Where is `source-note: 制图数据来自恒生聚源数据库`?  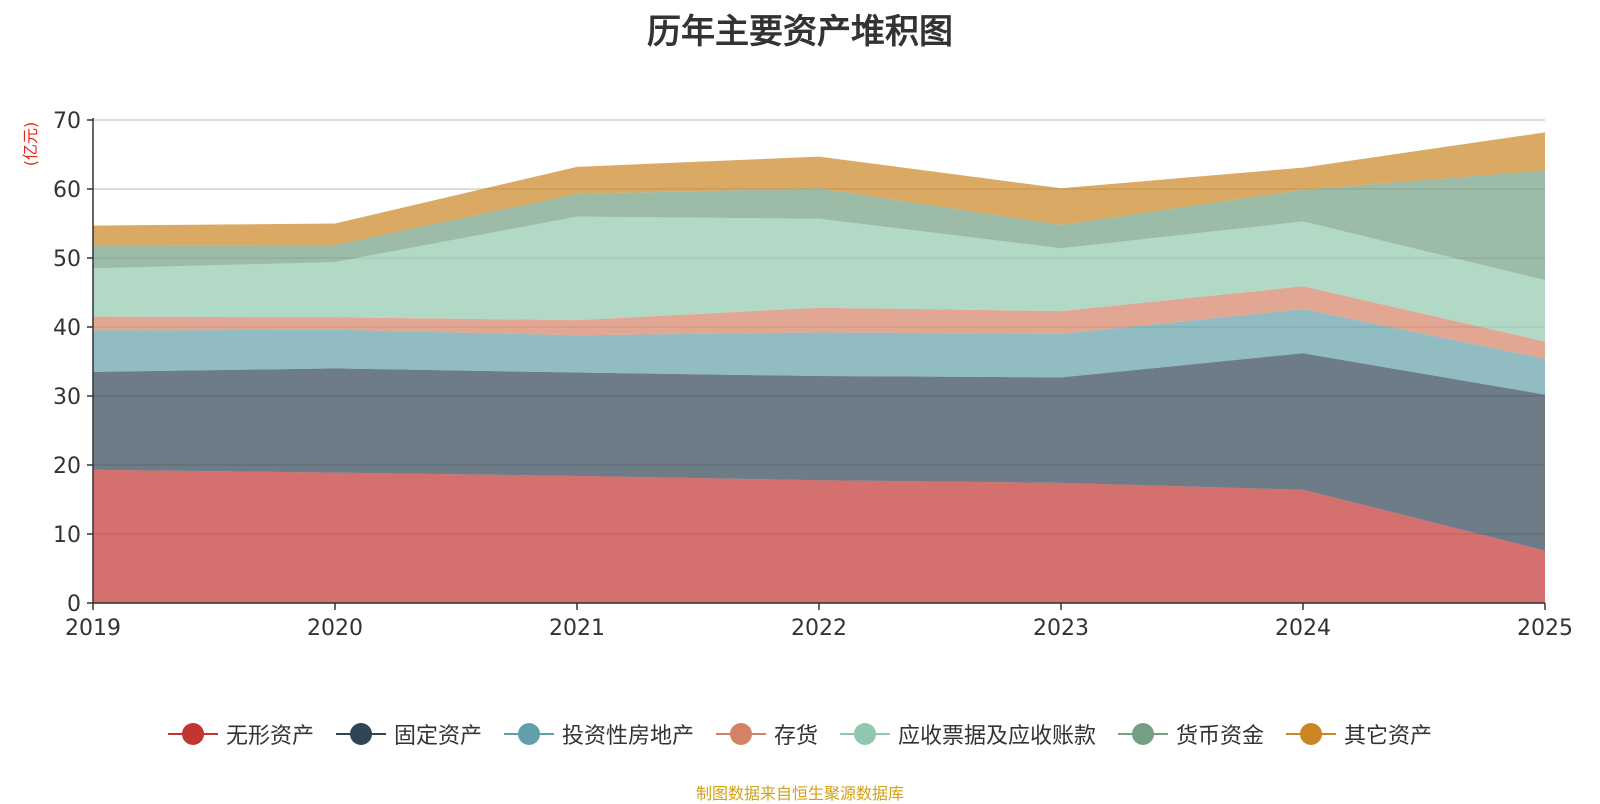 source-note: 制图数据来自恒生聚源数据库 is located at coordinates (799, 793).